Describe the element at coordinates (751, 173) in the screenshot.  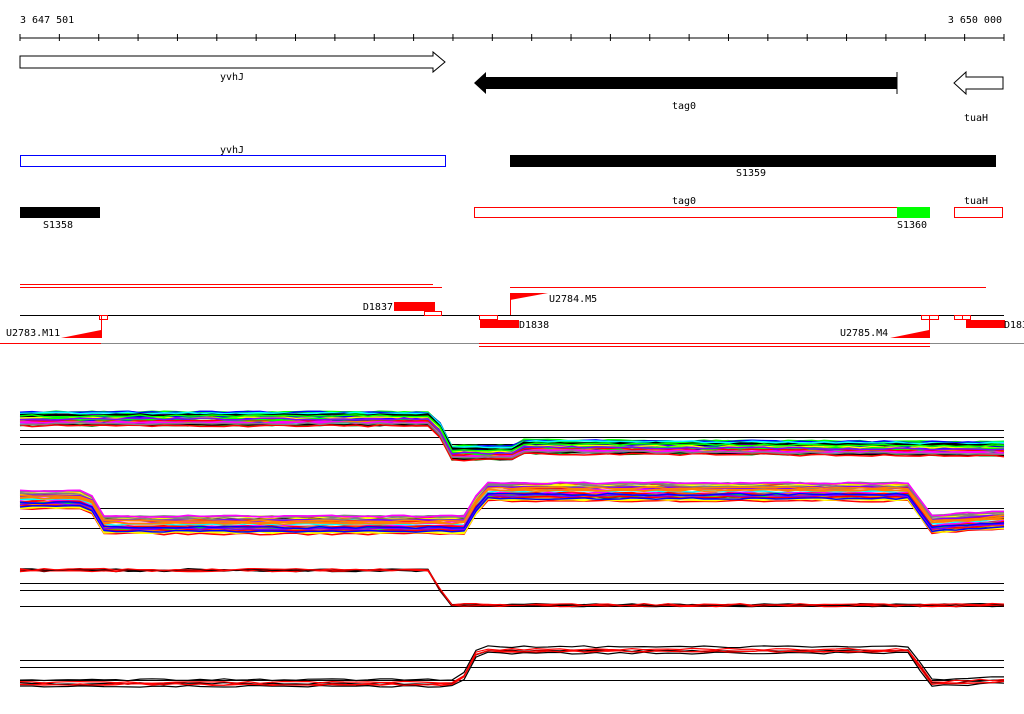
I see `feature-label: S1359` at that location.